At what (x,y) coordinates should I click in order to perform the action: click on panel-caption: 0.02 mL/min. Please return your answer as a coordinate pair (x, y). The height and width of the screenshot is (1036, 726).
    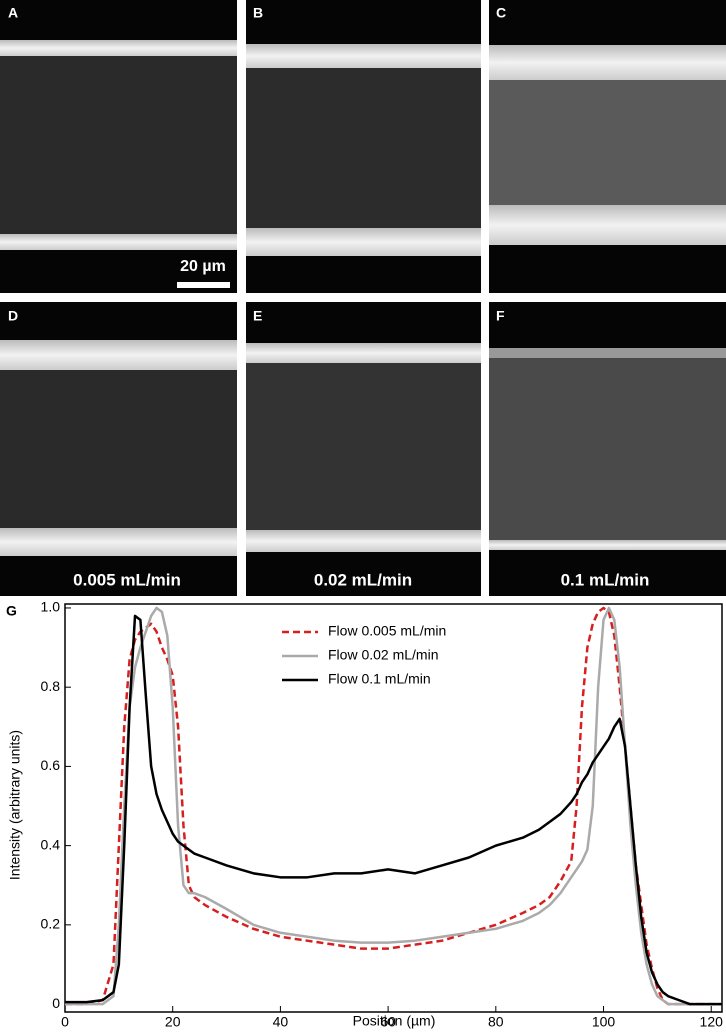
    Looking at the image, I should click on (363, 579).